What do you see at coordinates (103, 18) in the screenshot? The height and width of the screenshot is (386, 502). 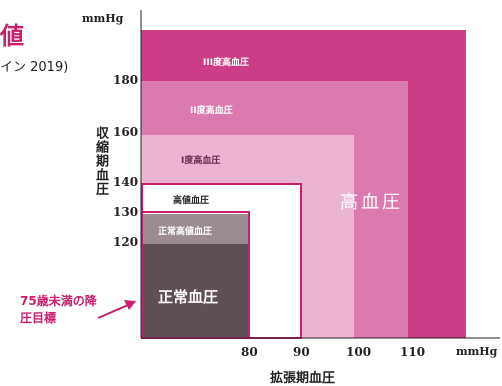 I see `y-axis-unit: mmHg` at bounding box center [103, 18].